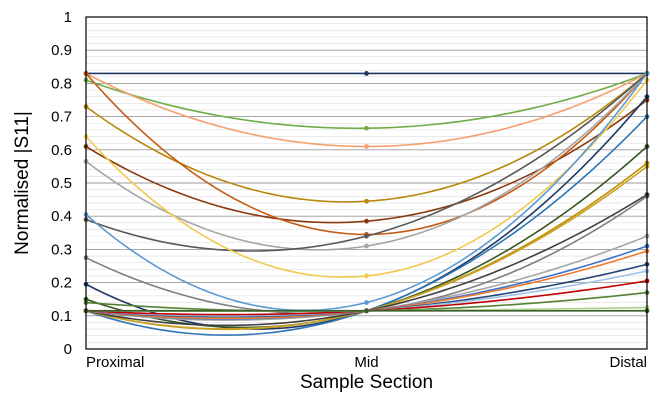  Describe the element at coordinates (61, 249) in the screenshot. I see `y-tick-label: 0.3` at that location.